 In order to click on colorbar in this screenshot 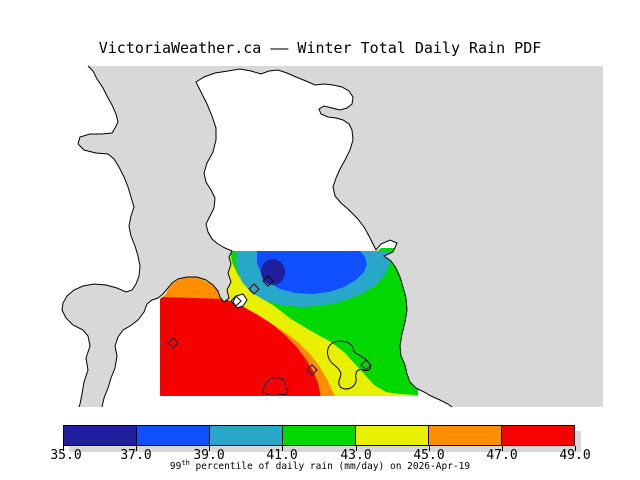, I will do `click(319, 435)`.